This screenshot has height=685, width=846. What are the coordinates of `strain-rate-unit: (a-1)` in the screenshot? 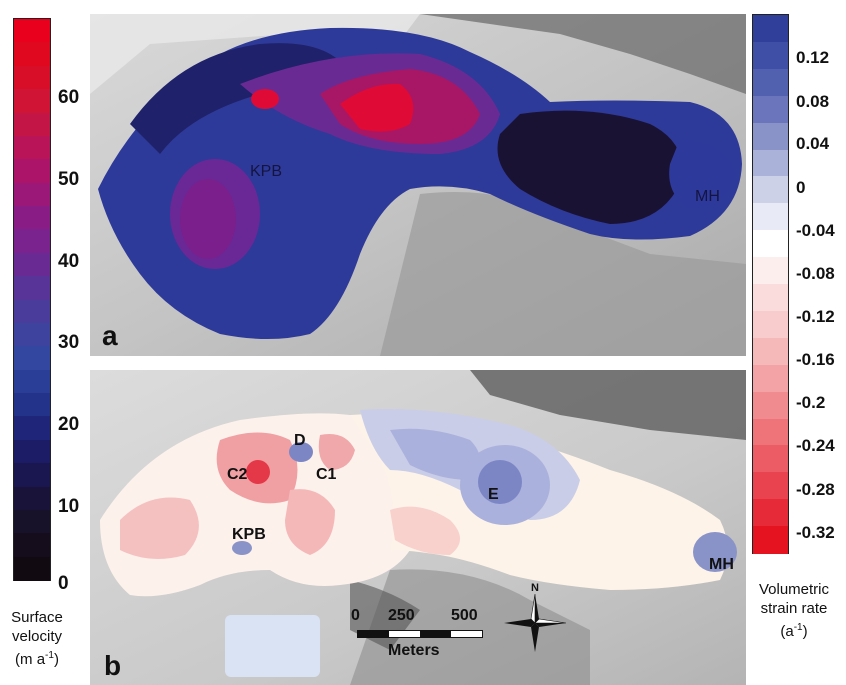 It's located at (794, 631).